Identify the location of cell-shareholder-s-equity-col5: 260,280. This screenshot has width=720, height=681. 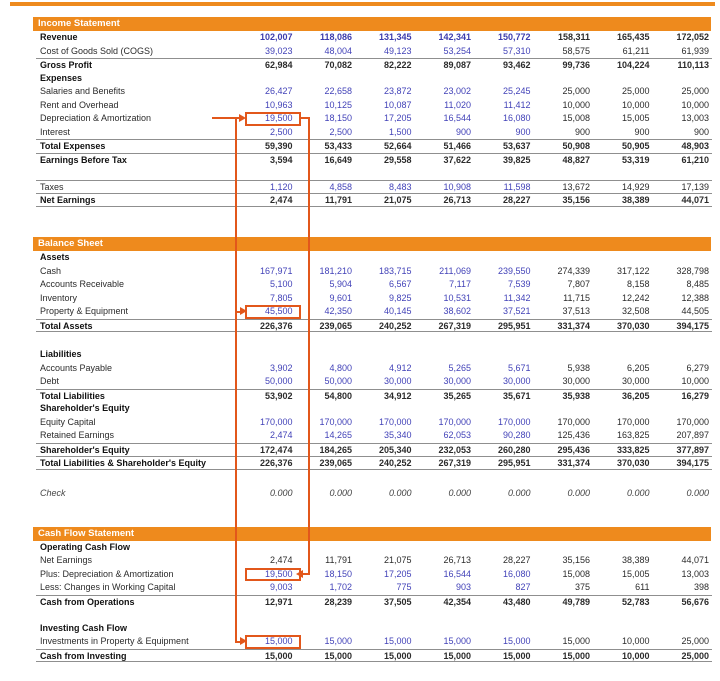
(514, 449).